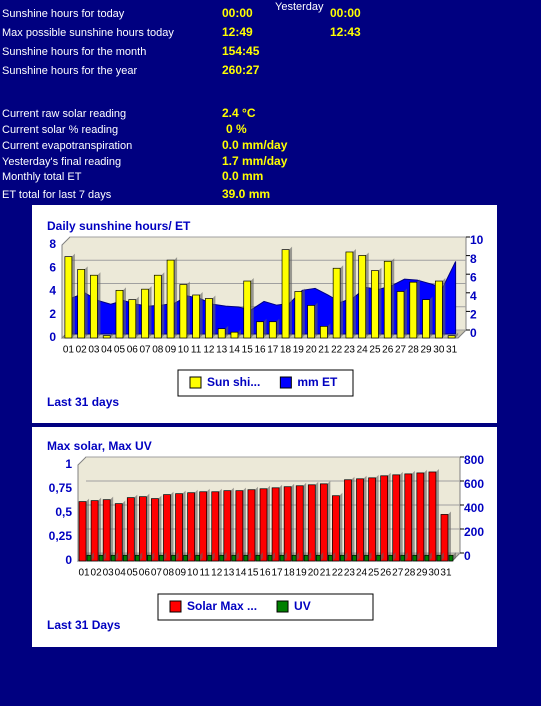 This screenshot has width=541, height=706. What do you see at coordinates (119, 226) in the screenshot?
I see `chart-title: Daily sunshine hours/ ET` at bounding box center [119, 226].